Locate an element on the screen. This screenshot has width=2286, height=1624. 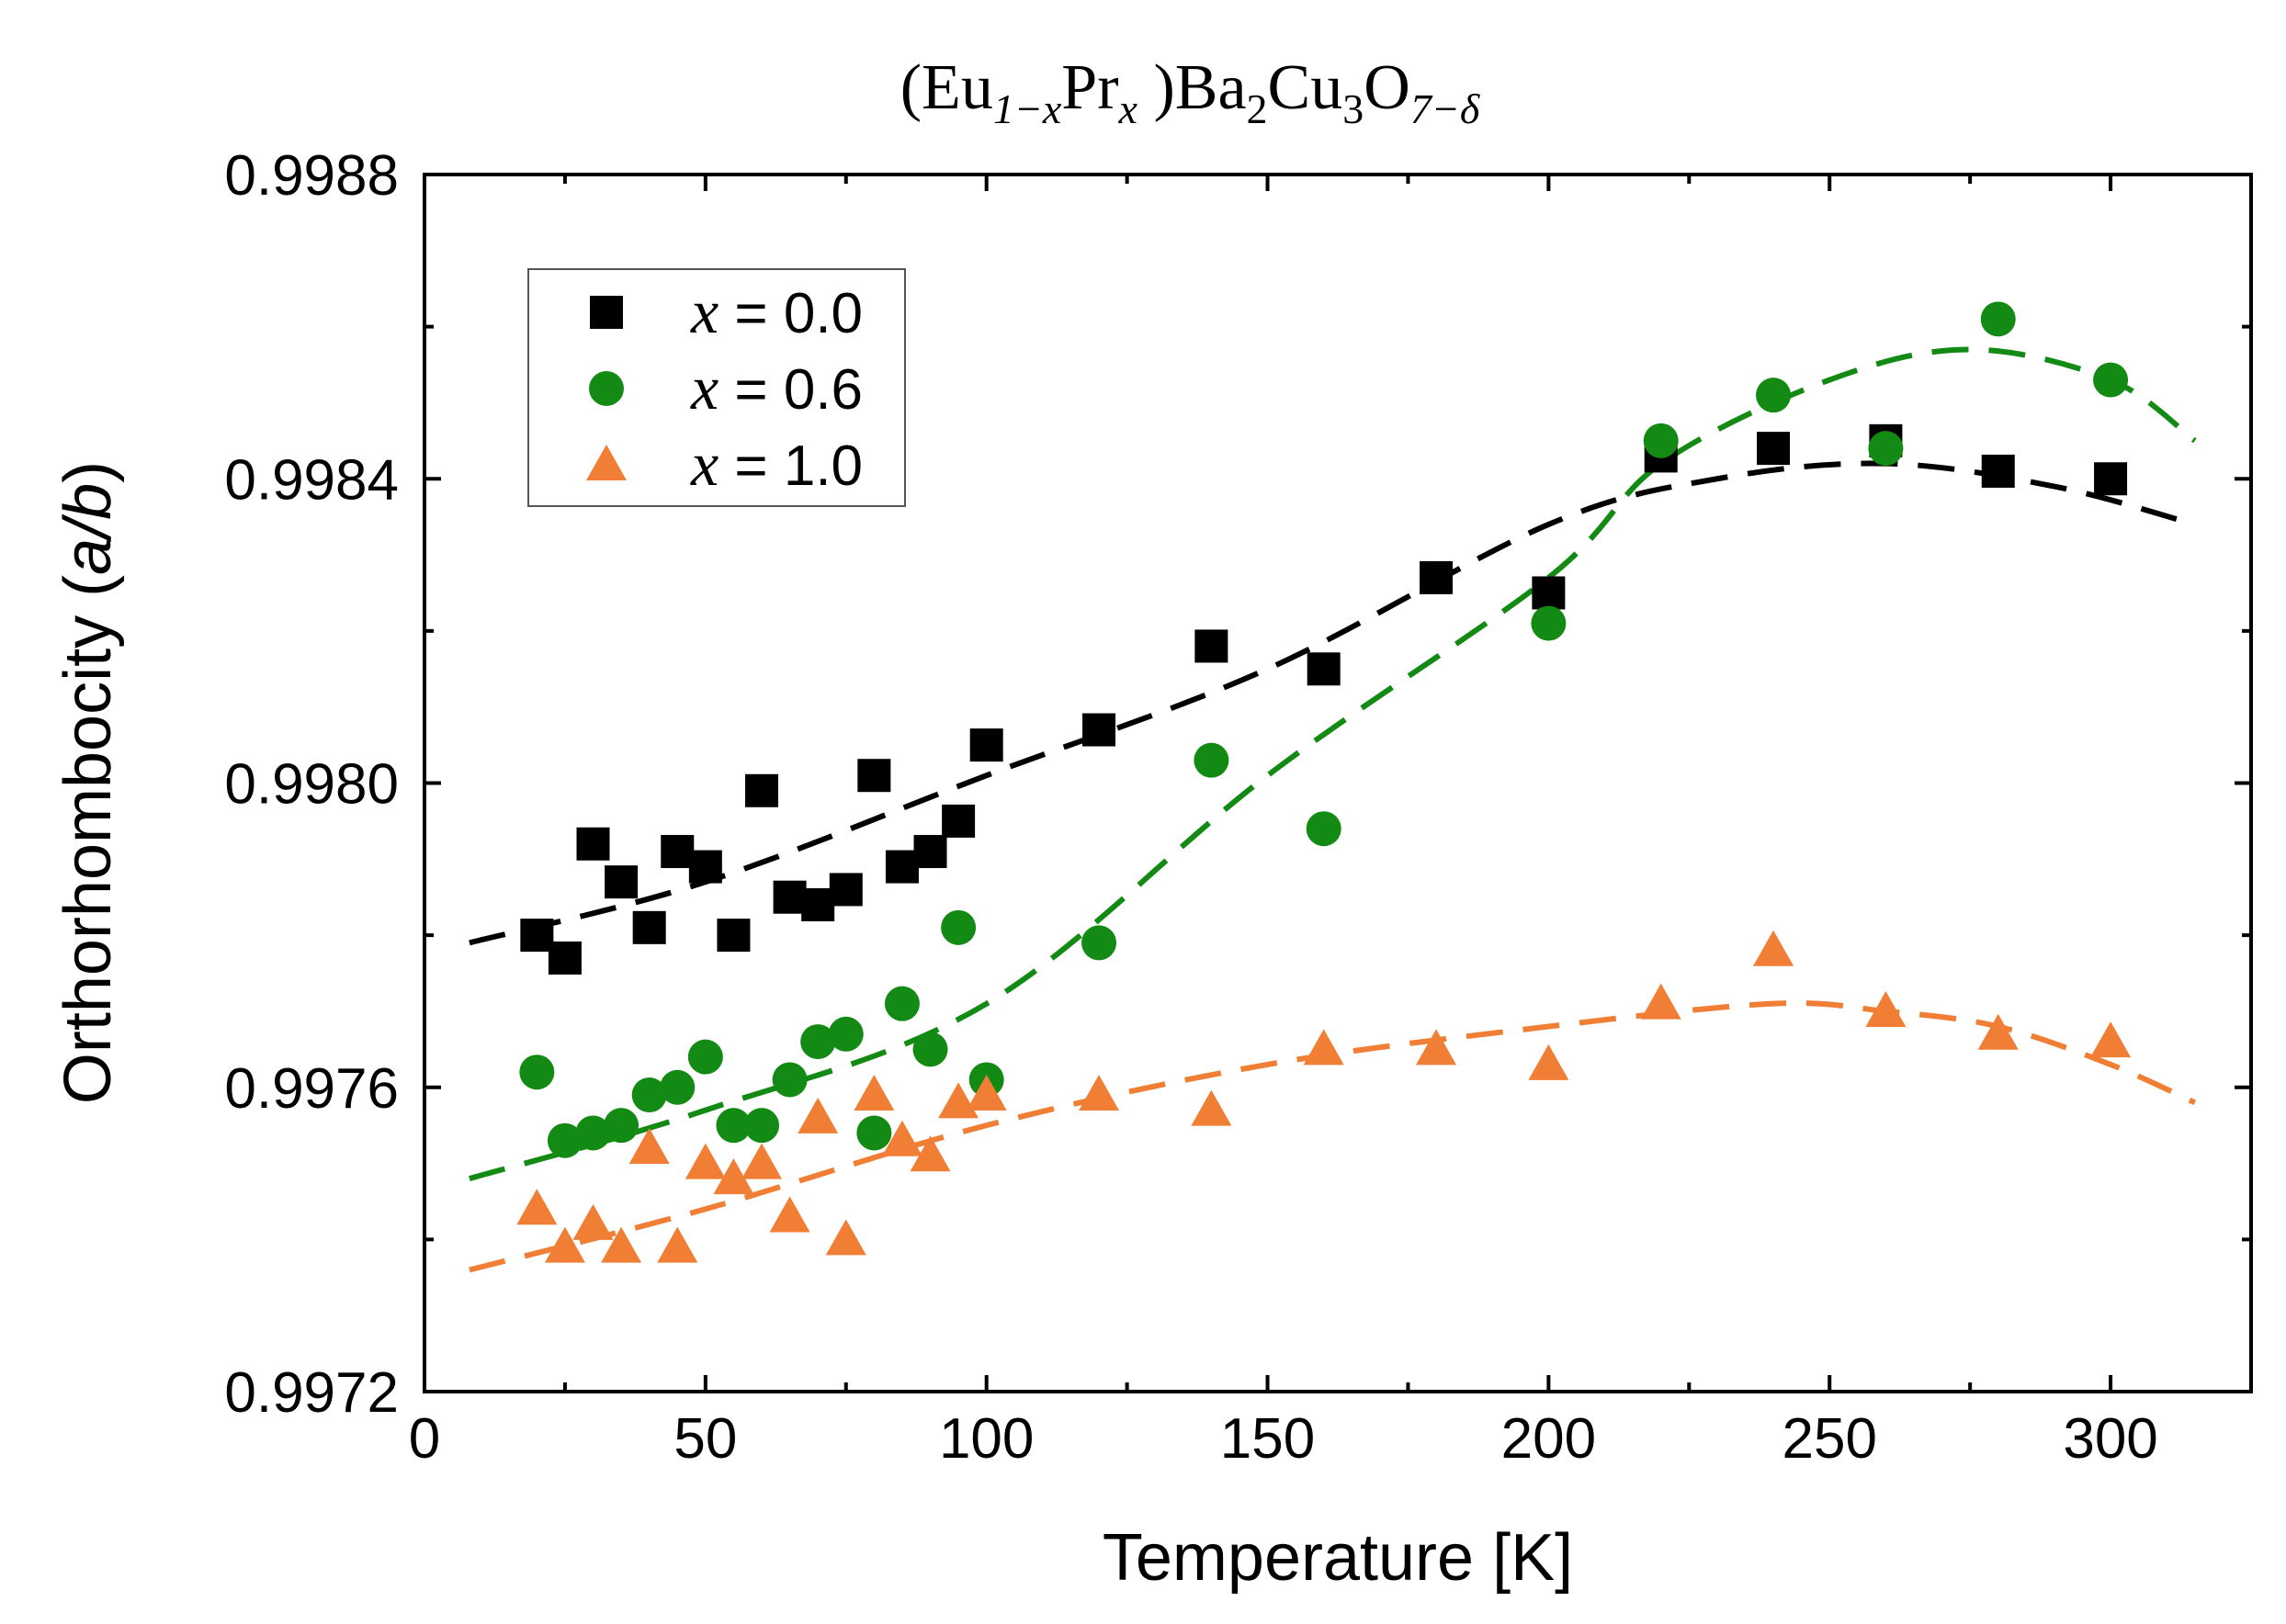
y-tick-label-3: 0.9984 is located at coordinates (311, 480).